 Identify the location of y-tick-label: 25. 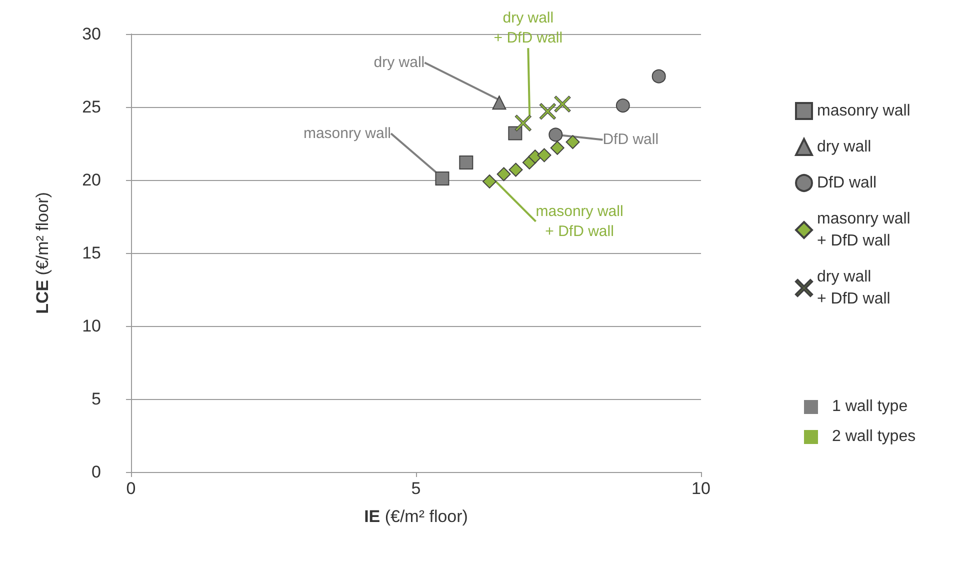
(91, 107).